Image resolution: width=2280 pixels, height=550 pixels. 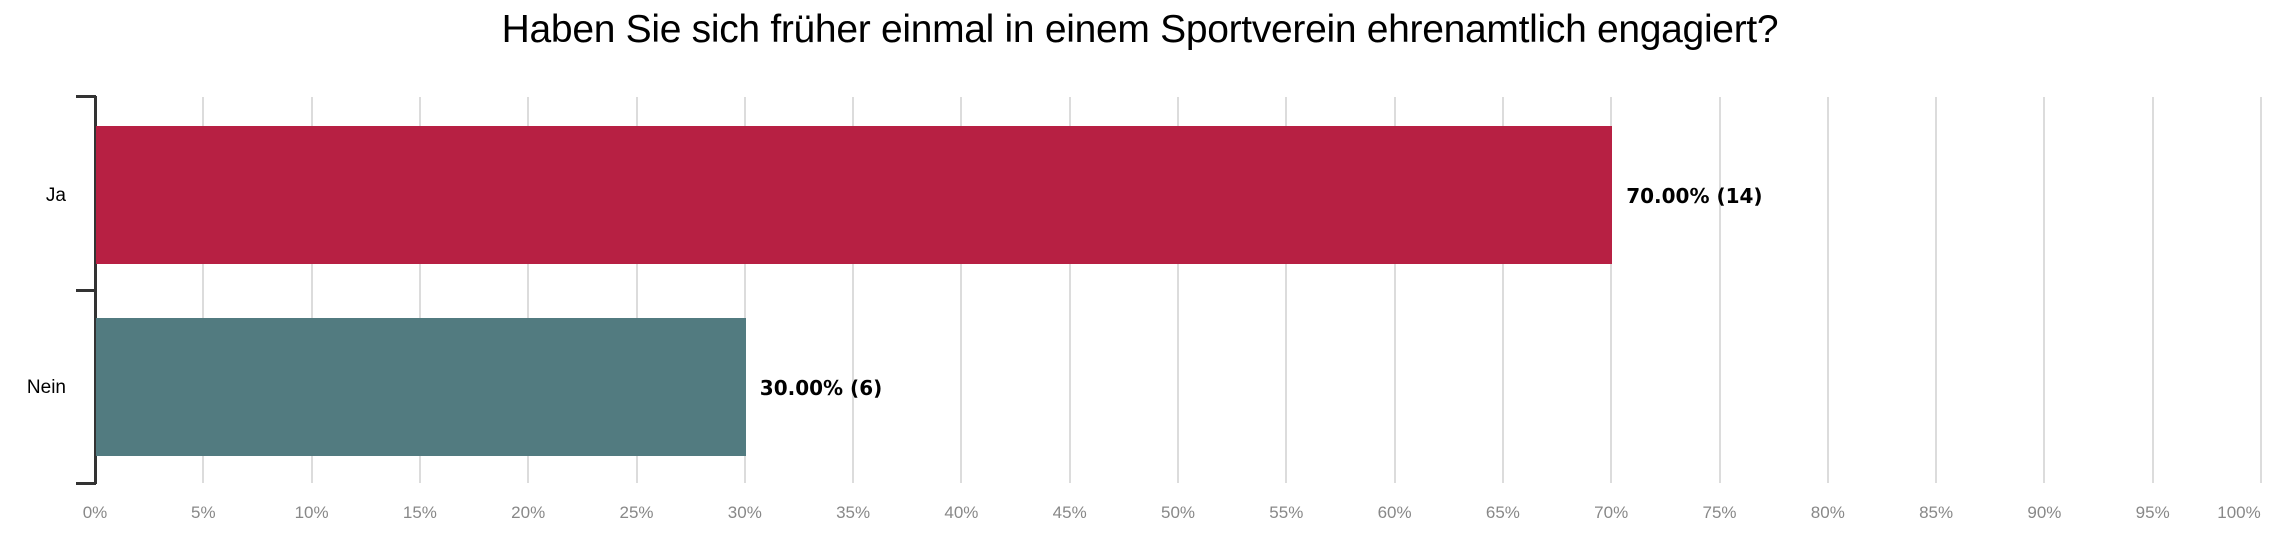 What do you see at coordinates (95, 512) in the screenshot?
I see `x-tick-label: 0%` at bounding box center [95, 512].